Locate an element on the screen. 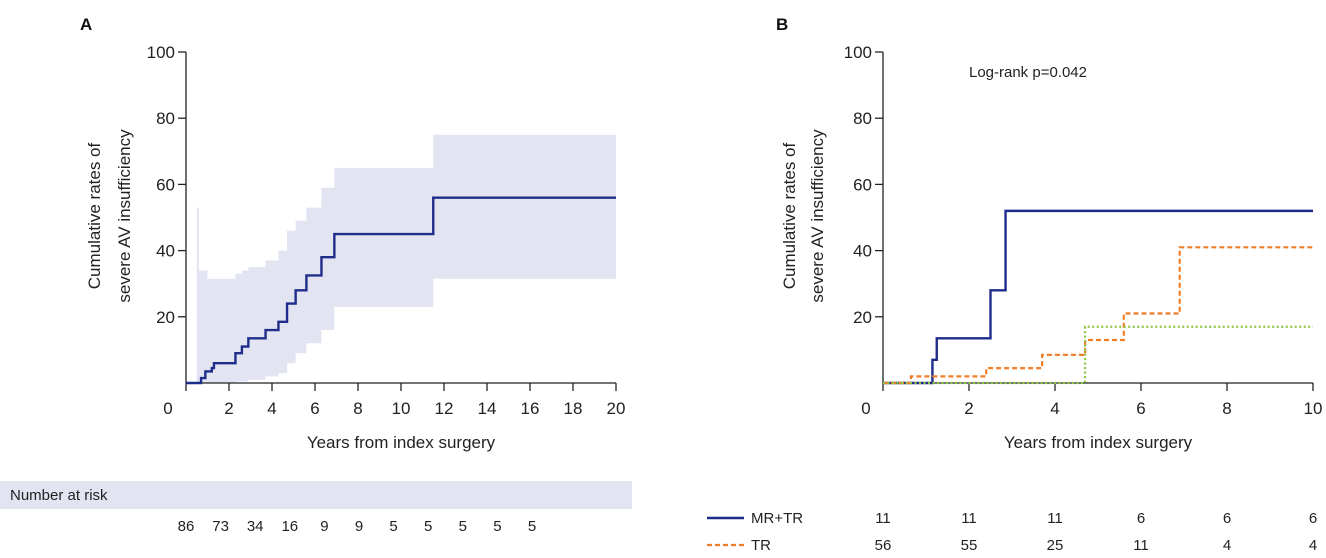 This screenshot has height=558, width=1326. log-rank-annotation: Log-rank p=0.042 is located at coordinates (1028, 72).